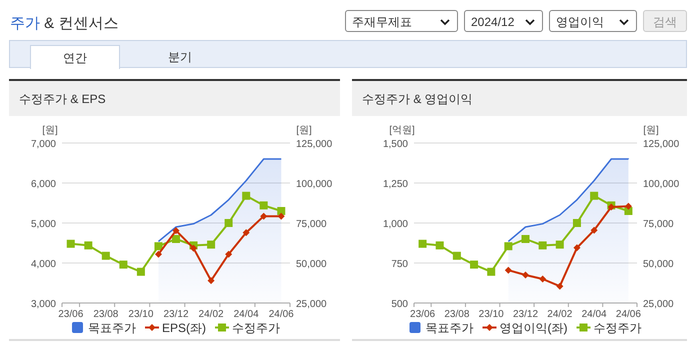 Image resolution: width=695 pixels, height=349 pixels. I want to click on text: 2024/12, so click(503, 21).